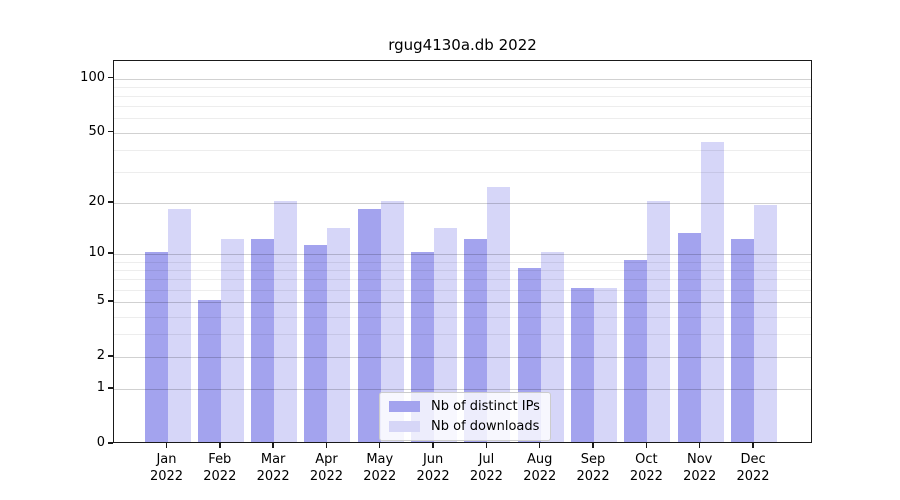 The image size is (900, 500). What do you see at coordinates (380, 445) in the screenshot?
I see `xtick-mark-may` at bounding box center [380, 445].